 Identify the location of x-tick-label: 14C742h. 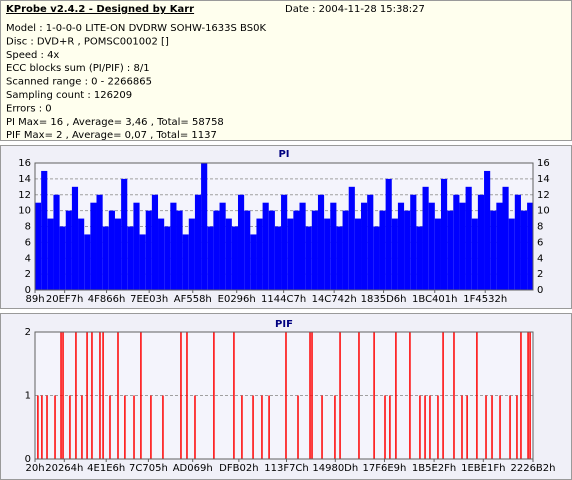
(334, 299).